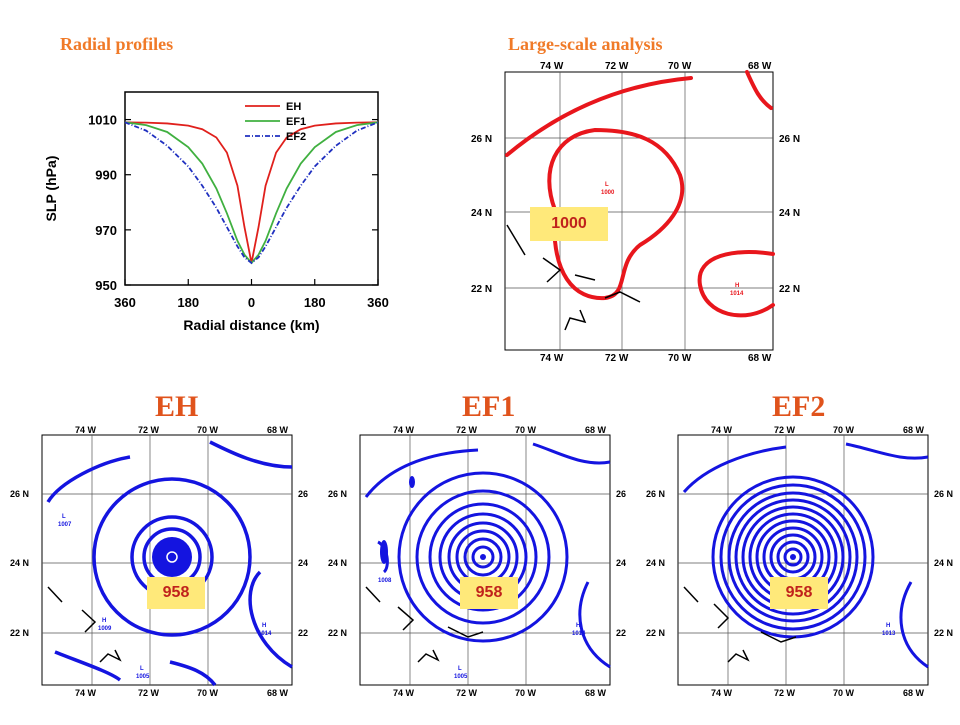 The width and height of the screenshot is (960, 725). Describe the element at coordinates (106, 285) in the screenshot. I see `y-tick-label: 950` at that location.